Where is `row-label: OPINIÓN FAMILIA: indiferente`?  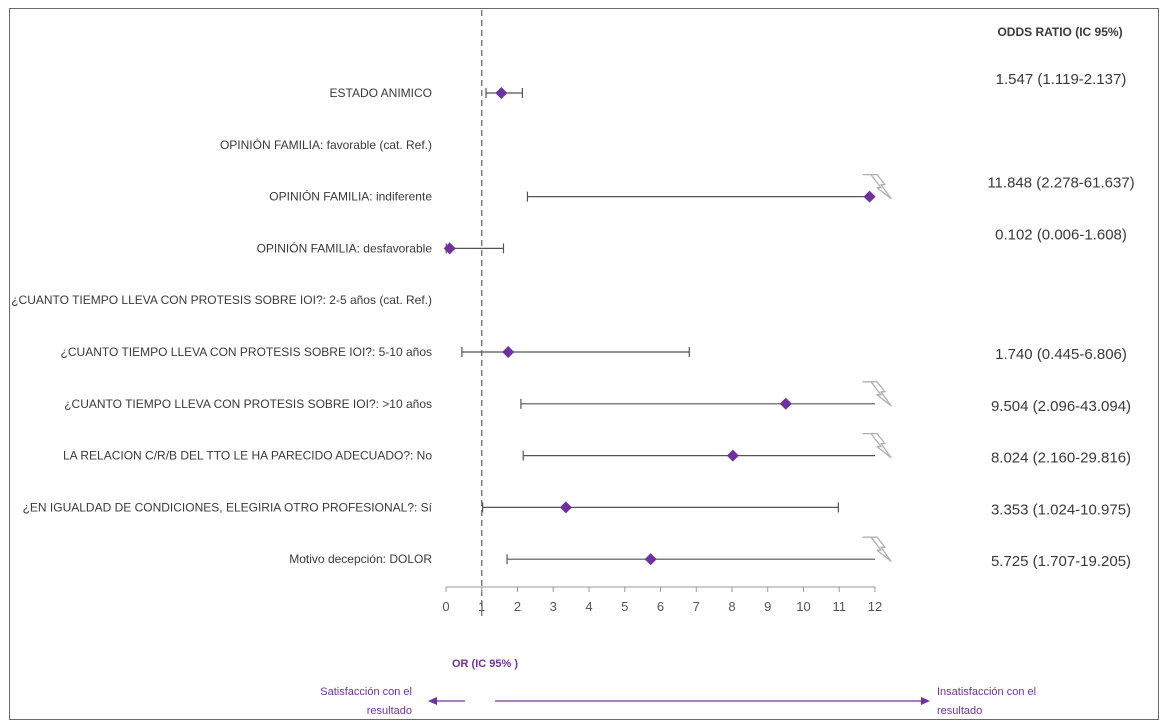 row-label: OPINIÓN FAMILIA: indiferente is located at coordinates (350, 196).